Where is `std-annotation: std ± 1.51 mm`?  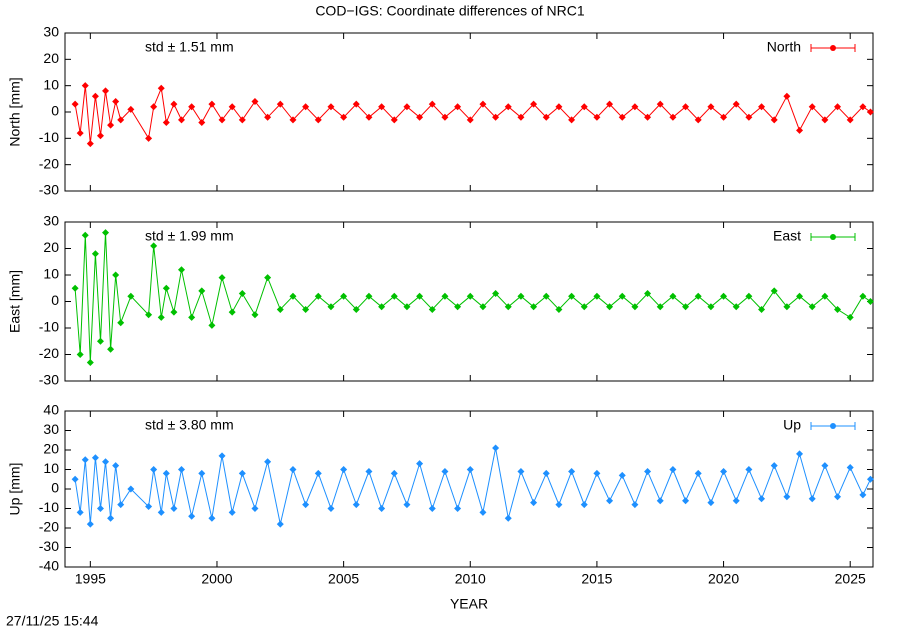 std-annotation: std ± 1.51 mm is located at coordinates (189, 47).